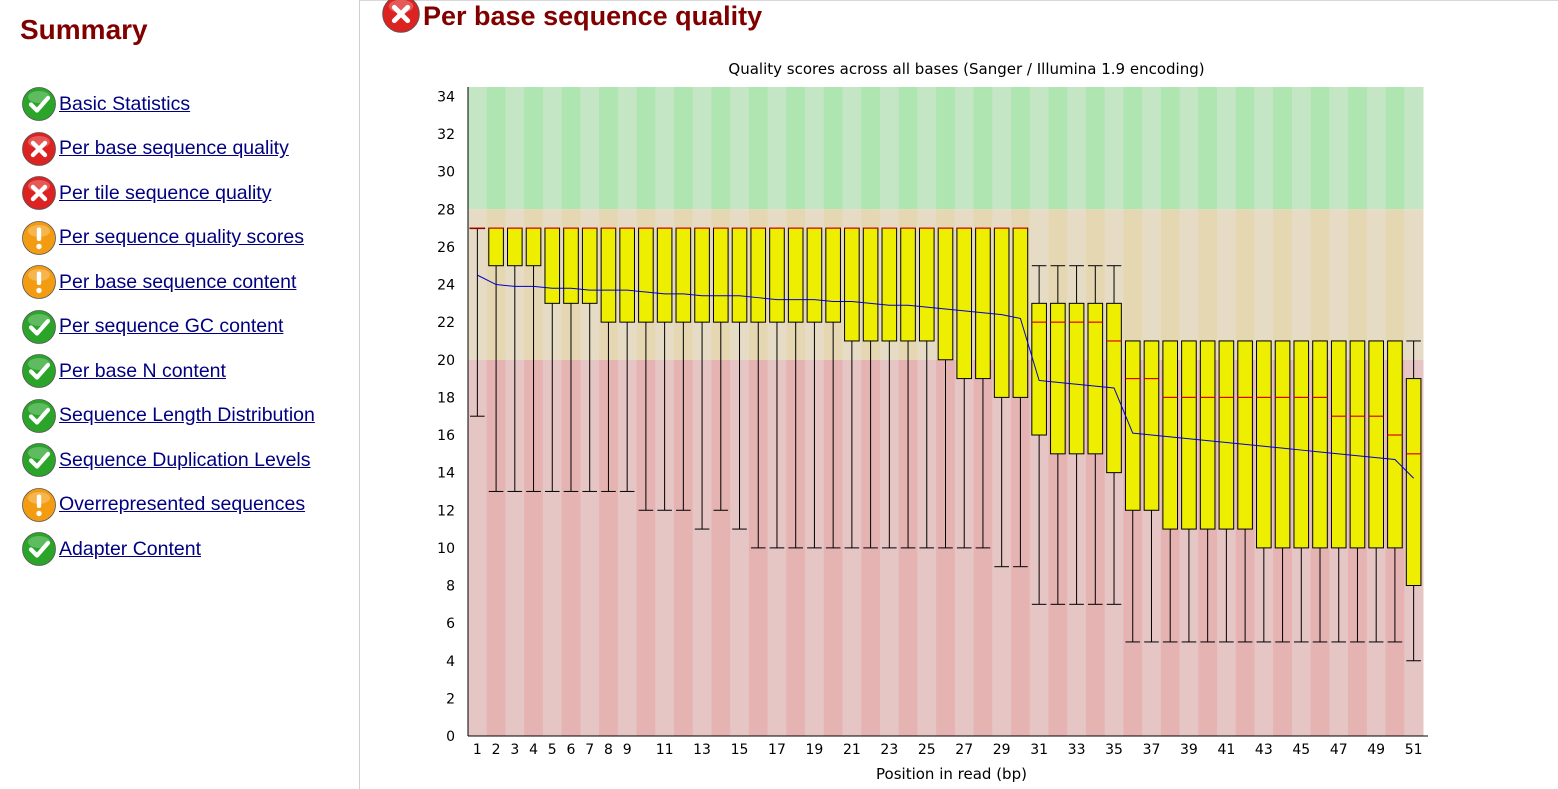 The width and height of the screenshot is (1558, 789). I want to click on x-tick-label: 8, so click(608, 750).